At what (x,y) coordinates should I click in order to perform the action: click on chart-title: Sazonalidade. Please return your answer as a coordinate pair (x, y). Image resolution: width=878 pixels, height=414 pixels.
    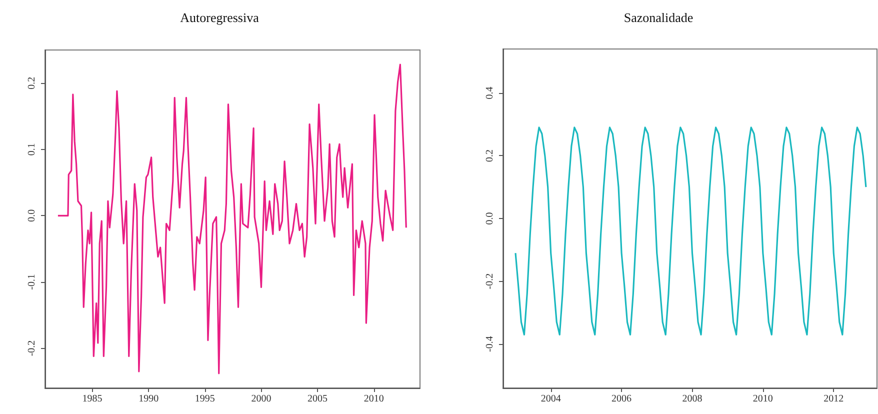
    Looking at the image, I should click on (659, 17).